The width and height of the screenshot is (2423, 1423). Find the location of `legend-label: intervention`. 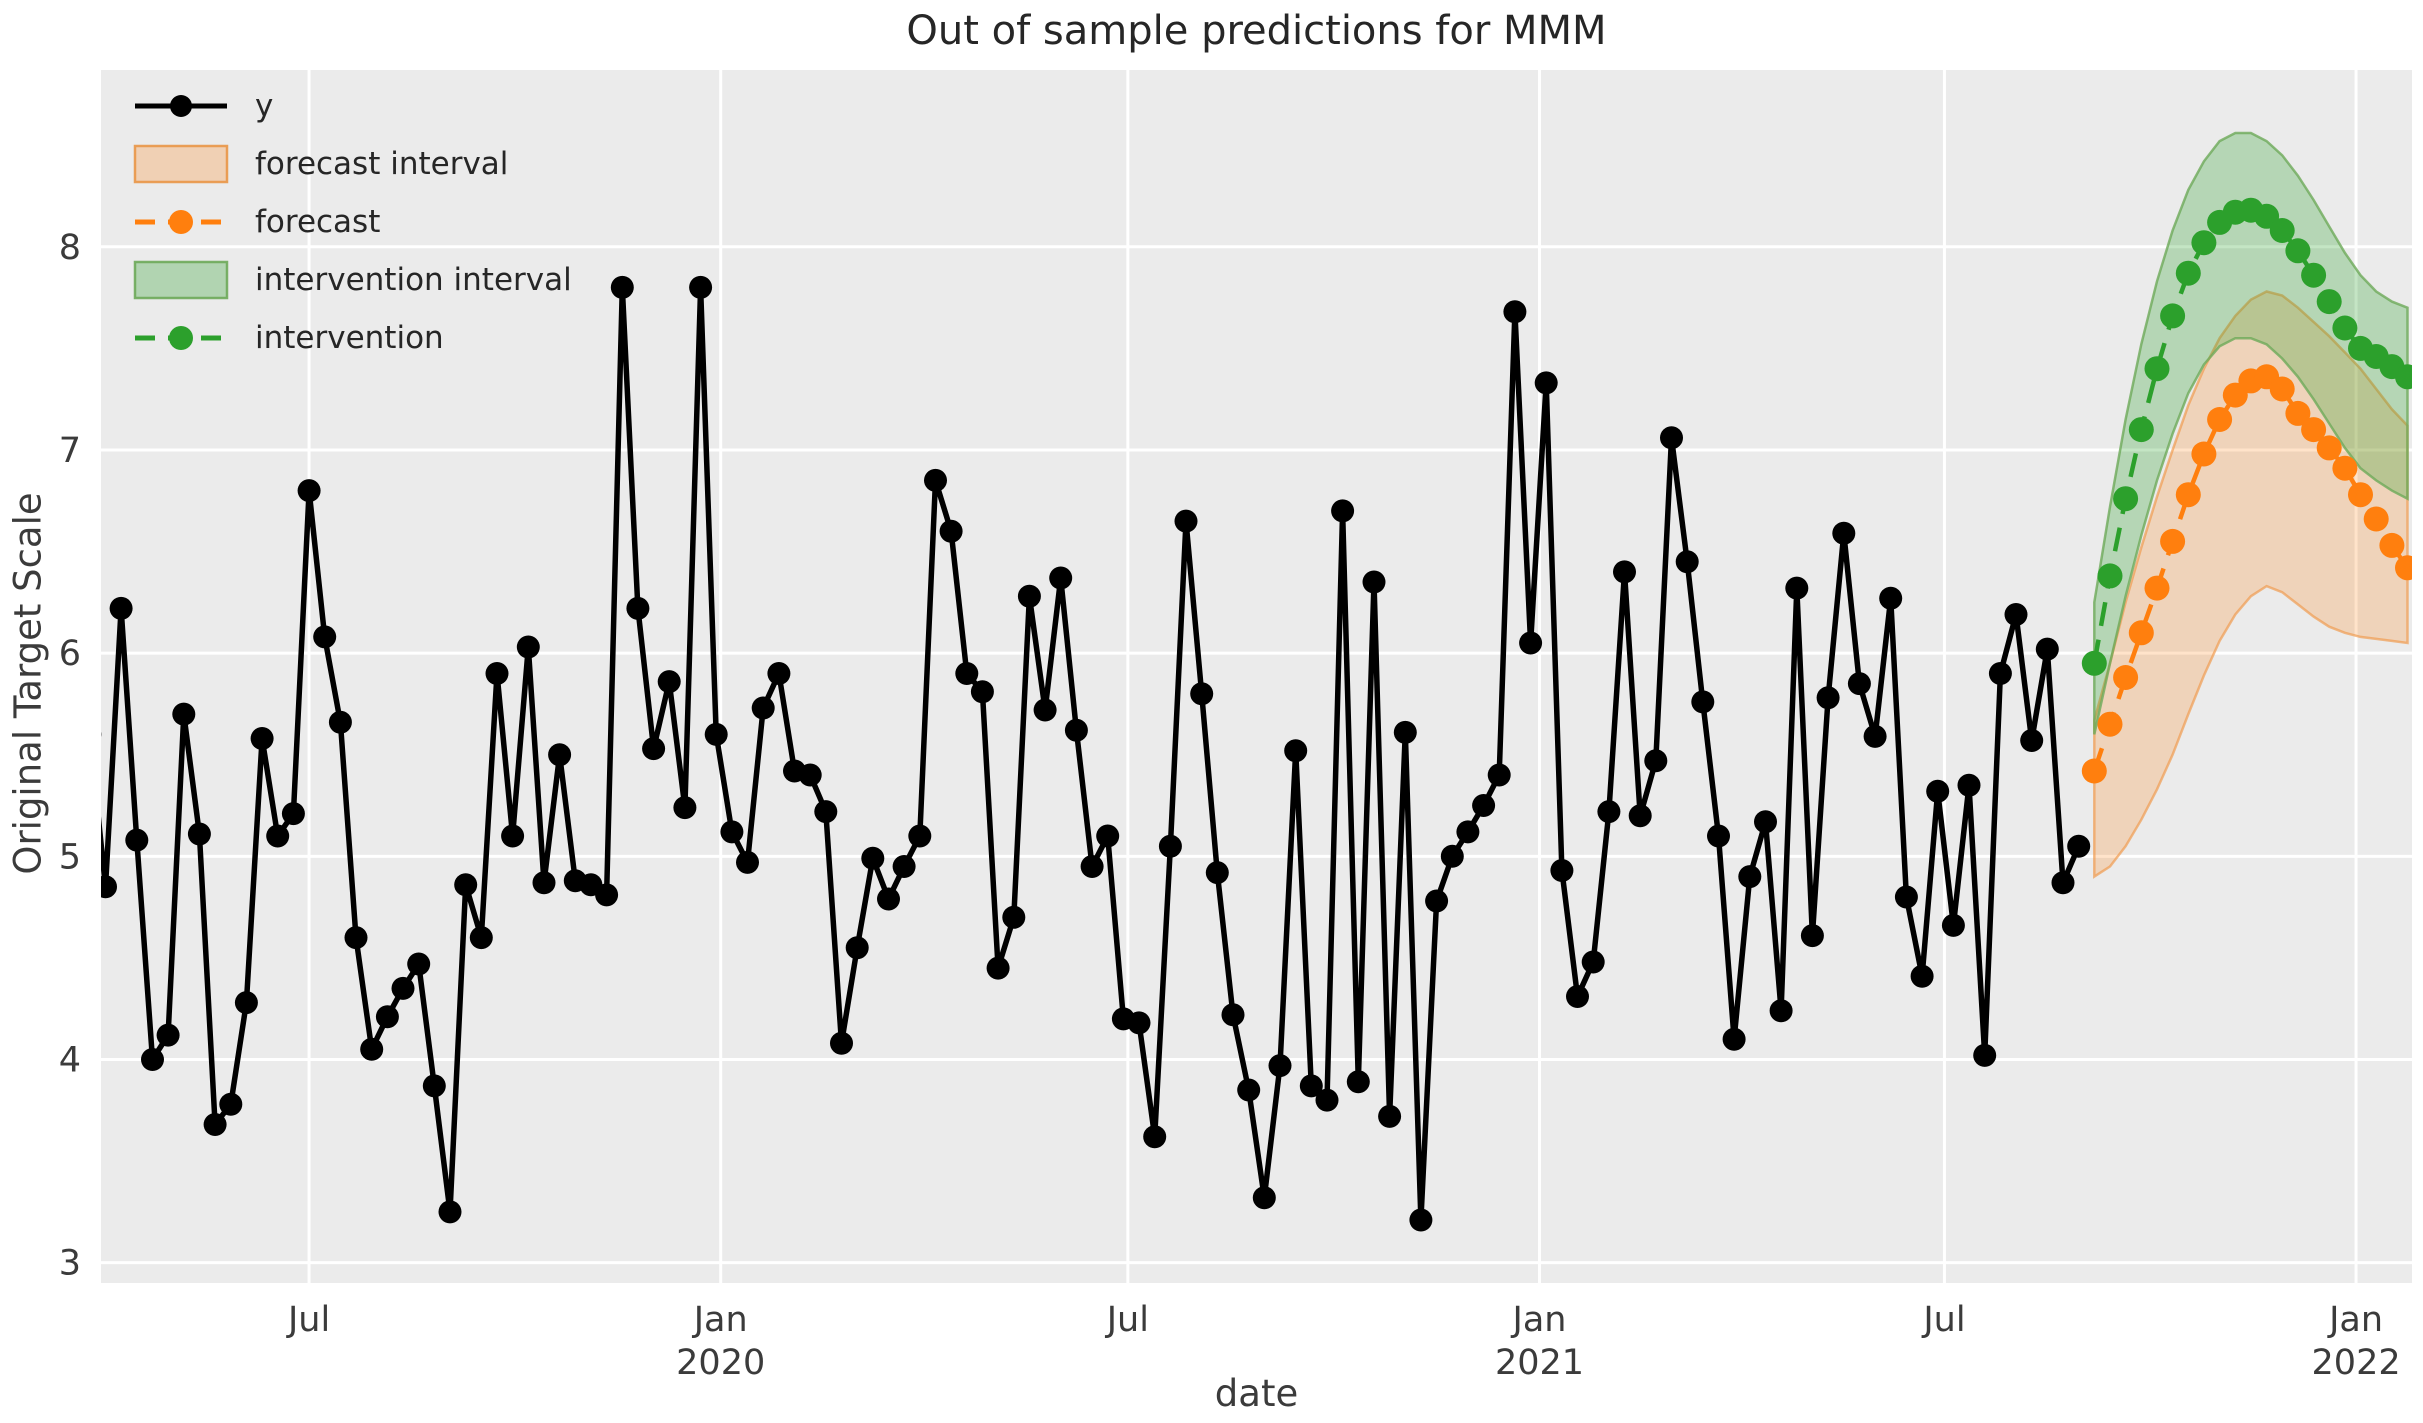

legend-label: intervention is located at coordinates (349, 338).